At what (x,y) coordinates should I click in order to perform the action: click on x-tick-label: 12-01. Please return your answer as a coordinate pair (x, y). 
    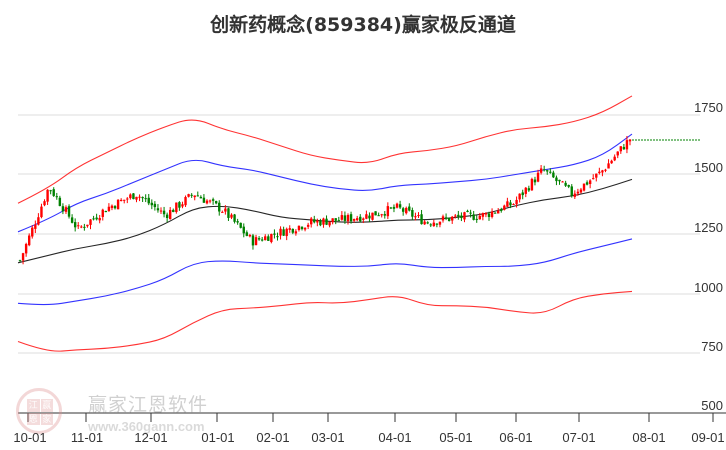
    Looking at the image, I should click on (151, 437).